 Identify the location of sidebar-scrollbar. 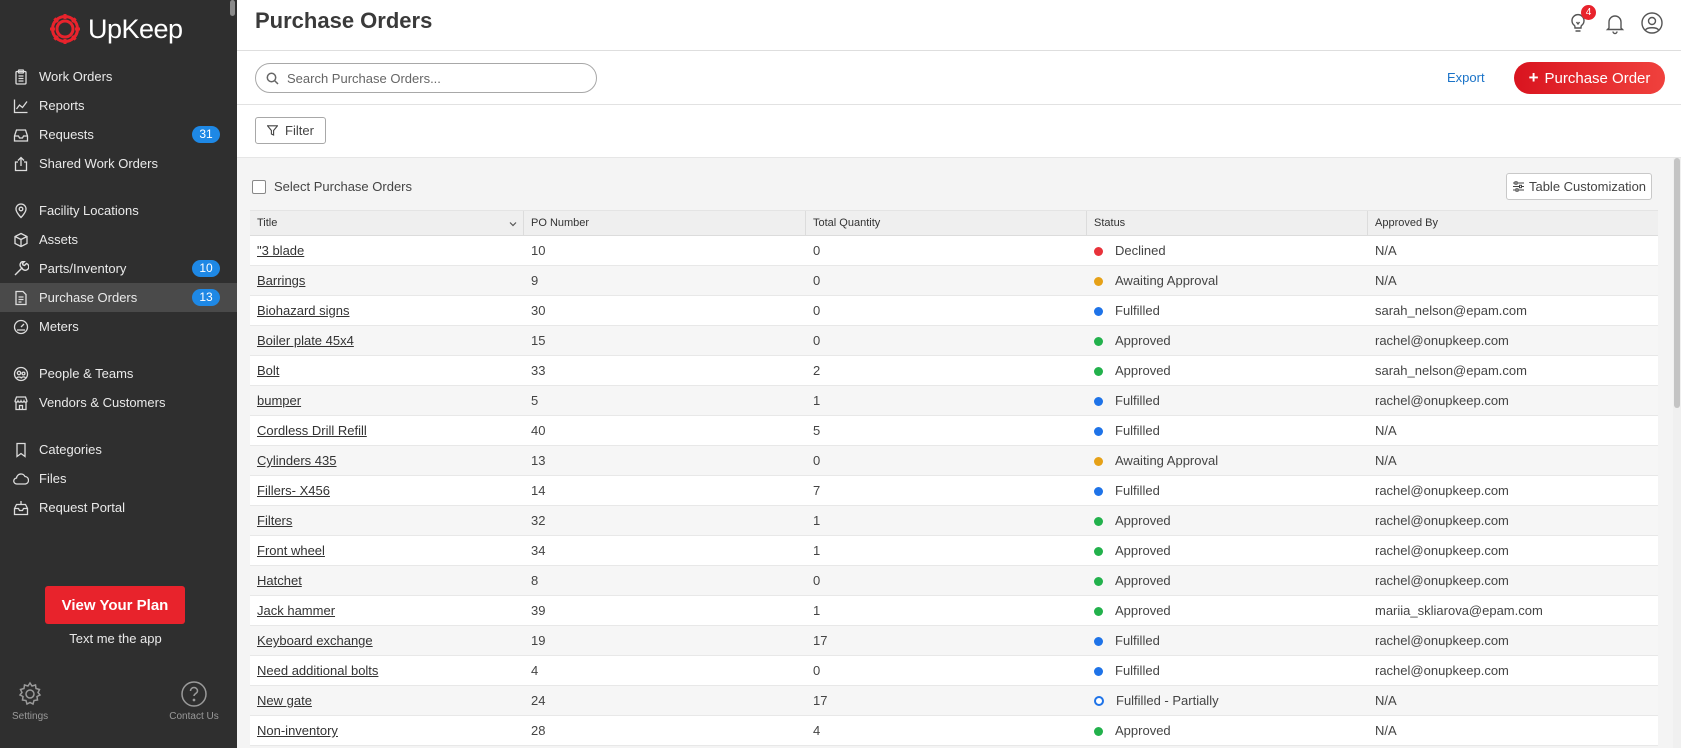
(232, 8).